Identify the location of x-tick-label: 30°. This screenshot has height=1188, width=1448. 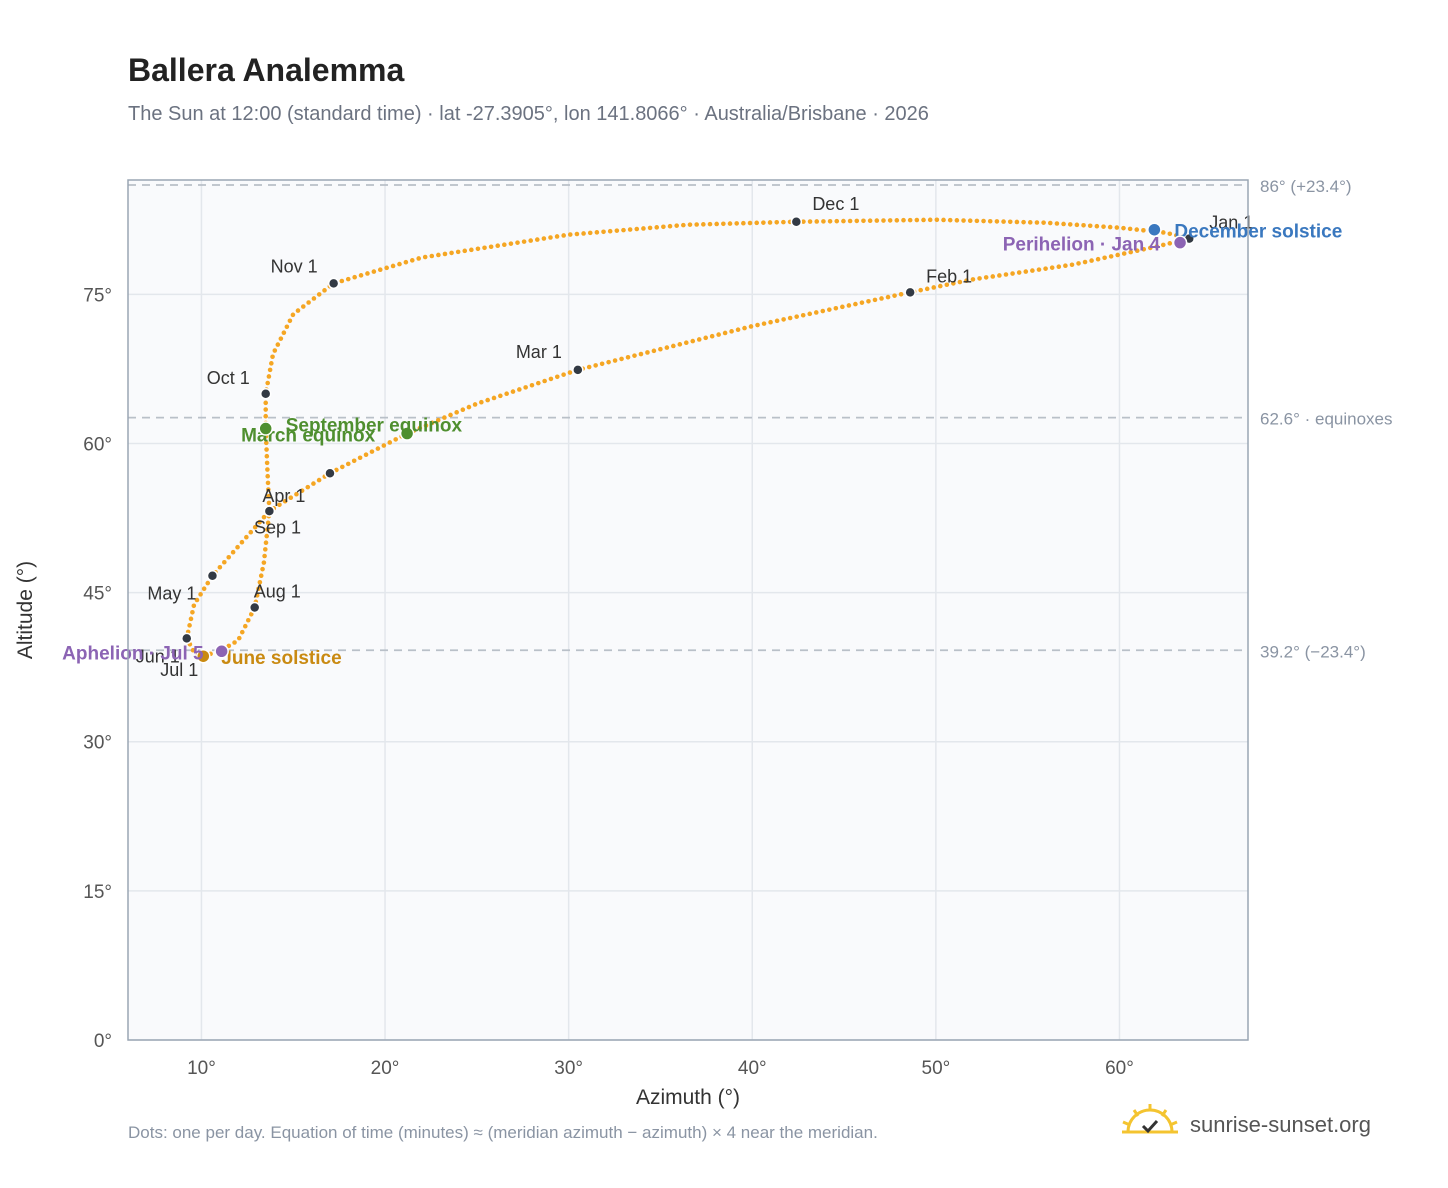
(568, 1068).